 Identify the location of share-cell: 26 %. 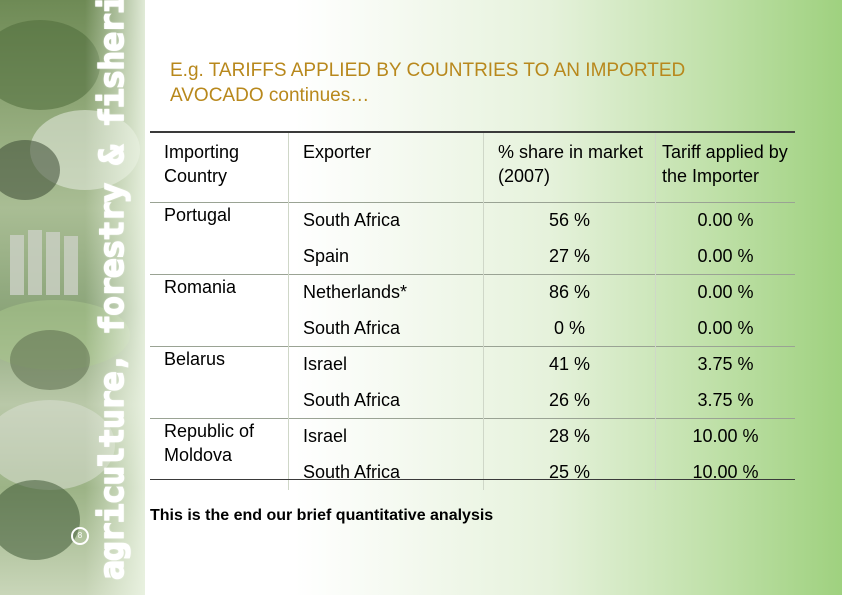
(569, 400).